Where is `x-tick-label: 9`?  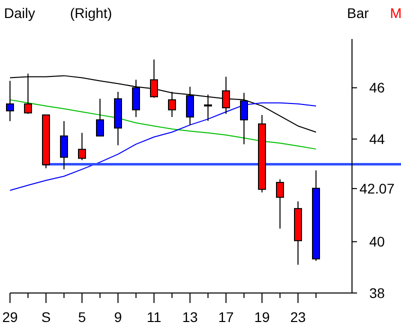
x-tick-label: 9 is located at coordinates (118, 317).